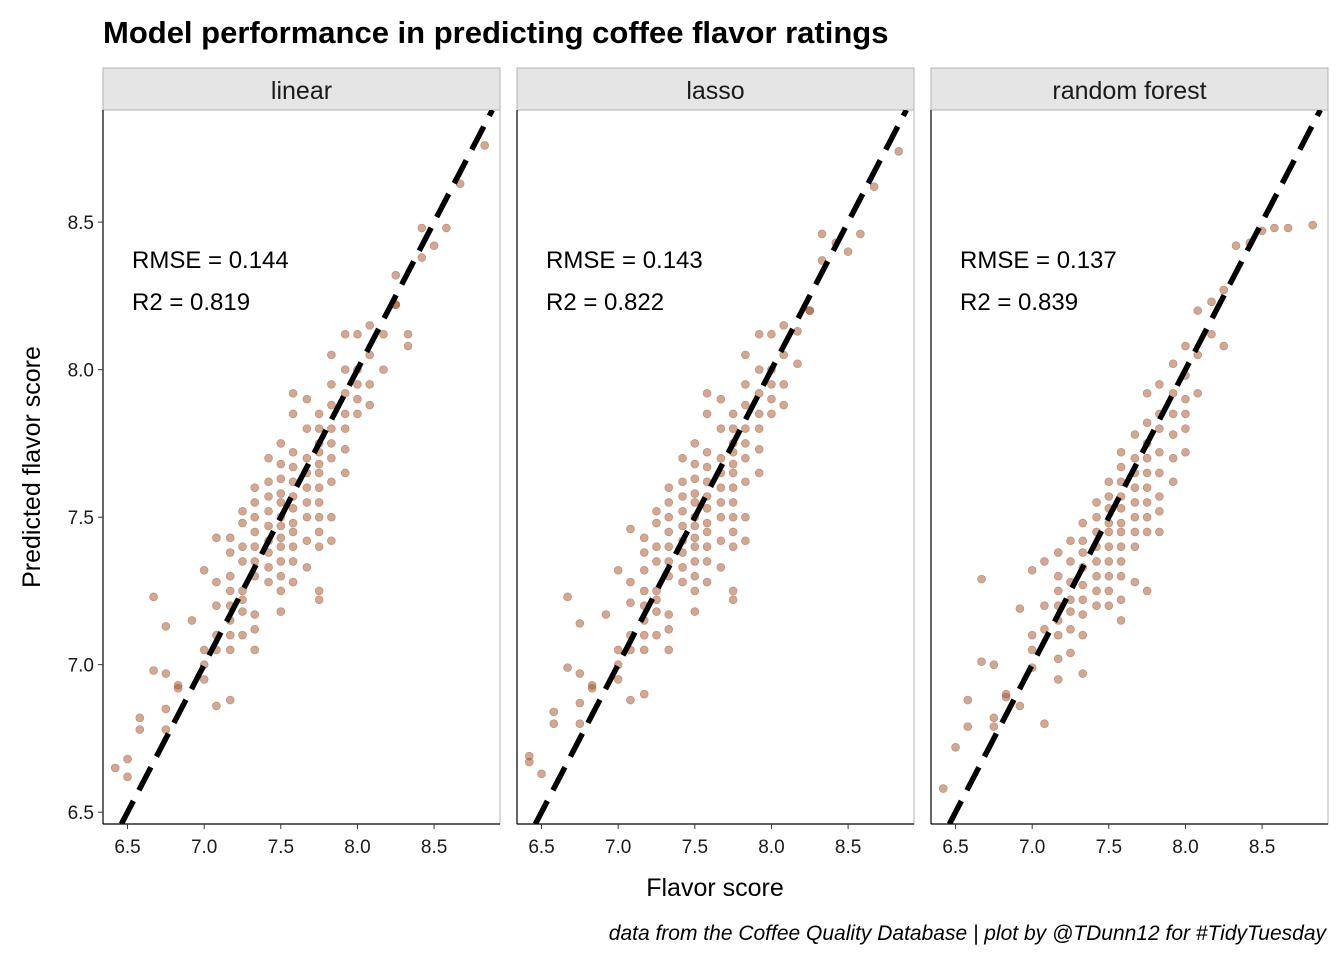 This screenshot has height=960, width=1344. Describe the element at coordinates (191, 302) in the screenshot. I see `r2-annotation: R2 = 0.819` at that location.